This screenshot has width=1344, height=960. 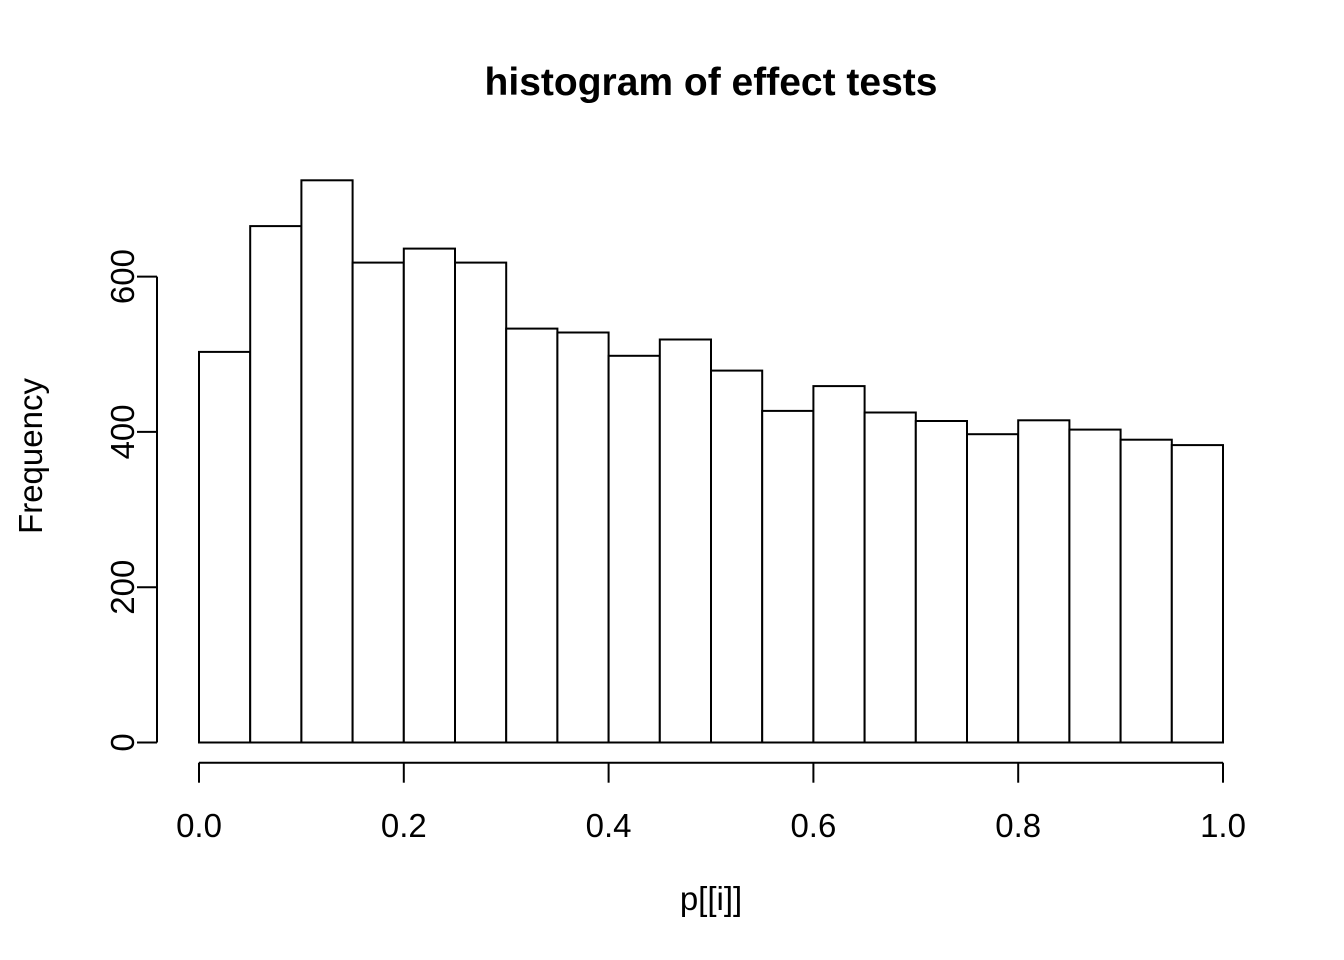 I want to click on chart-title: histogram of effect tests, so click(x=711, y=82).